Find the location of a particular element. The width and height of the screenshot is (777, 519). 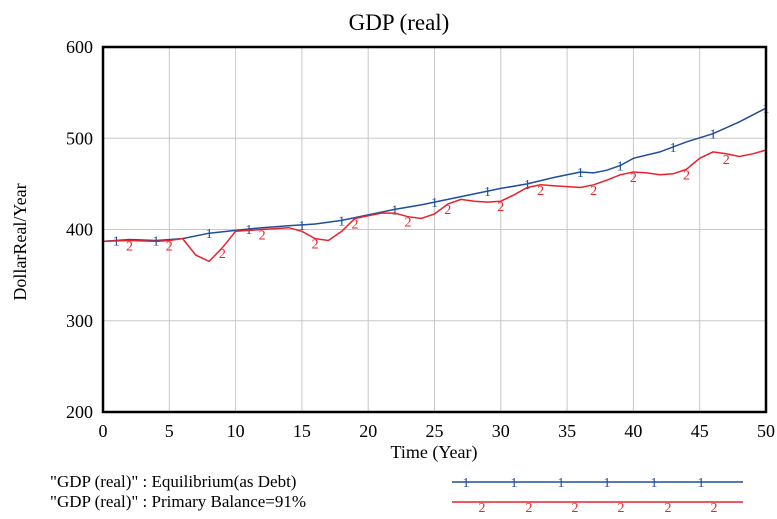

x-tick-label: 20 is located at coordinates (368, 431).